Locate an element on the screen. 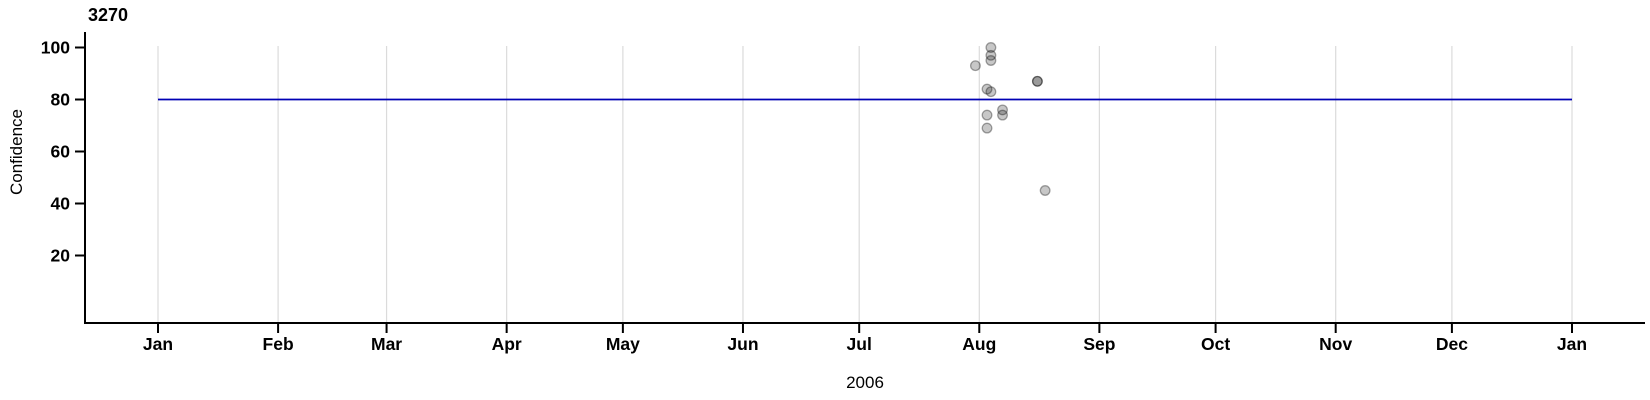  y-tick-label: 60 is located at coordinates (61, 152).